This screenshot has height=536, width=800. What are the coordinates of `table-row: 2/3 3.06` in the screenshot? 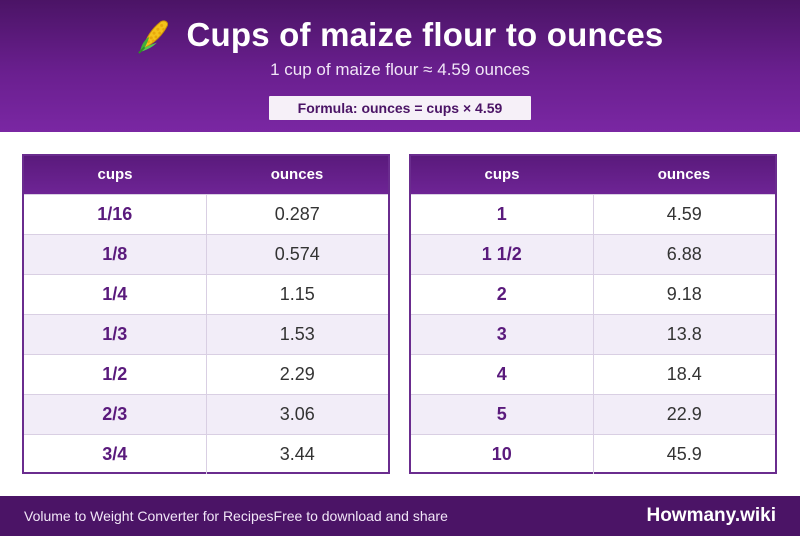 It's located at (206, 413).